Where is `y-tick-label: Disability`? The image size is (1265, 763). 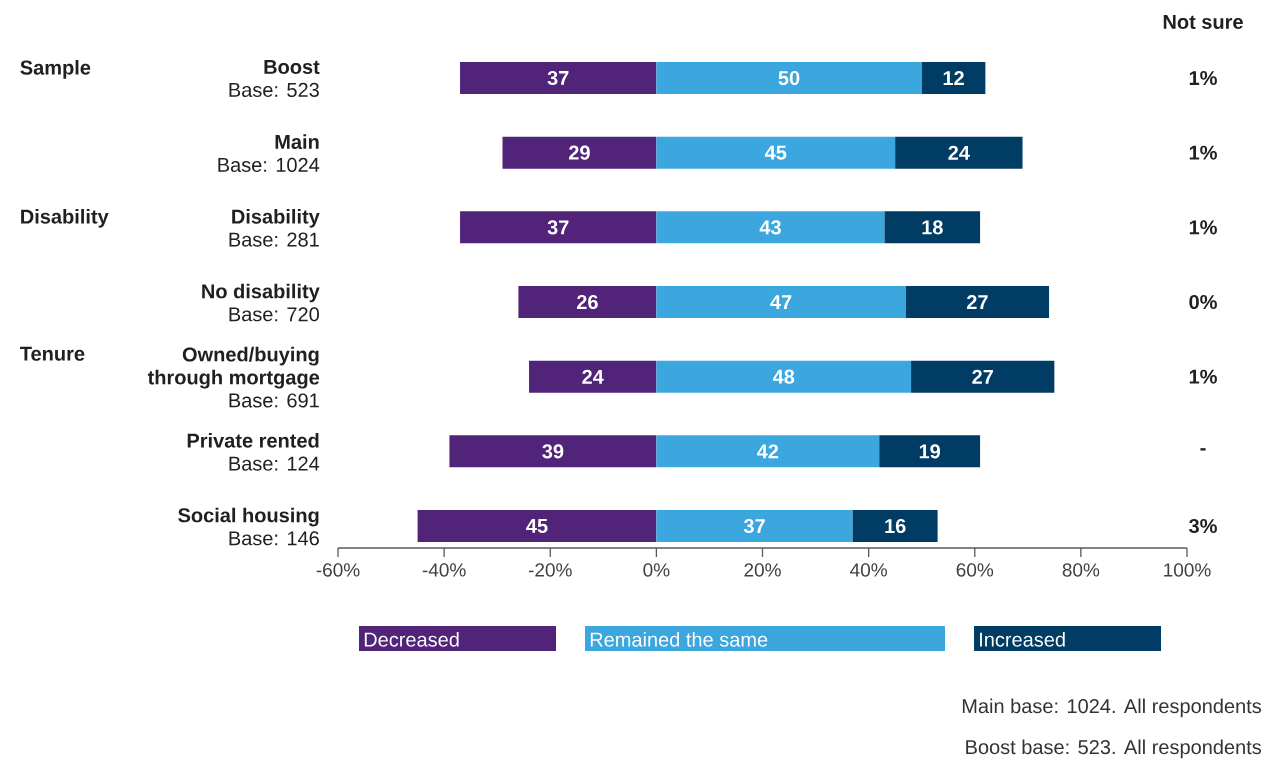
y-tick-label: Disability is located at coordinates (276, 218).